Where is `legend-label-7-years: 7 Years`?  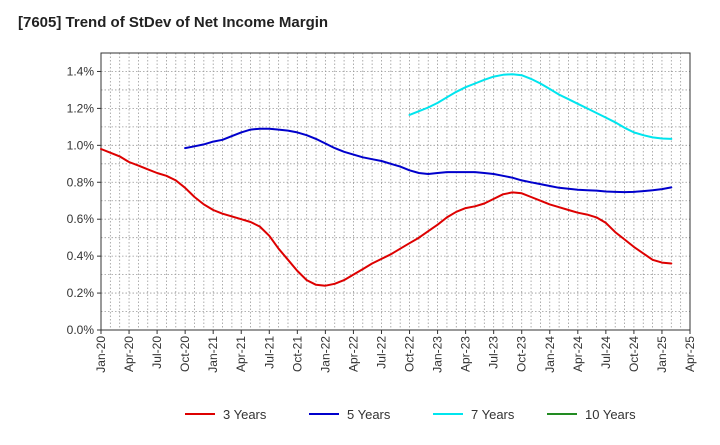
legend-label-7-years: 7 Years is located at coordinates (493, 414).